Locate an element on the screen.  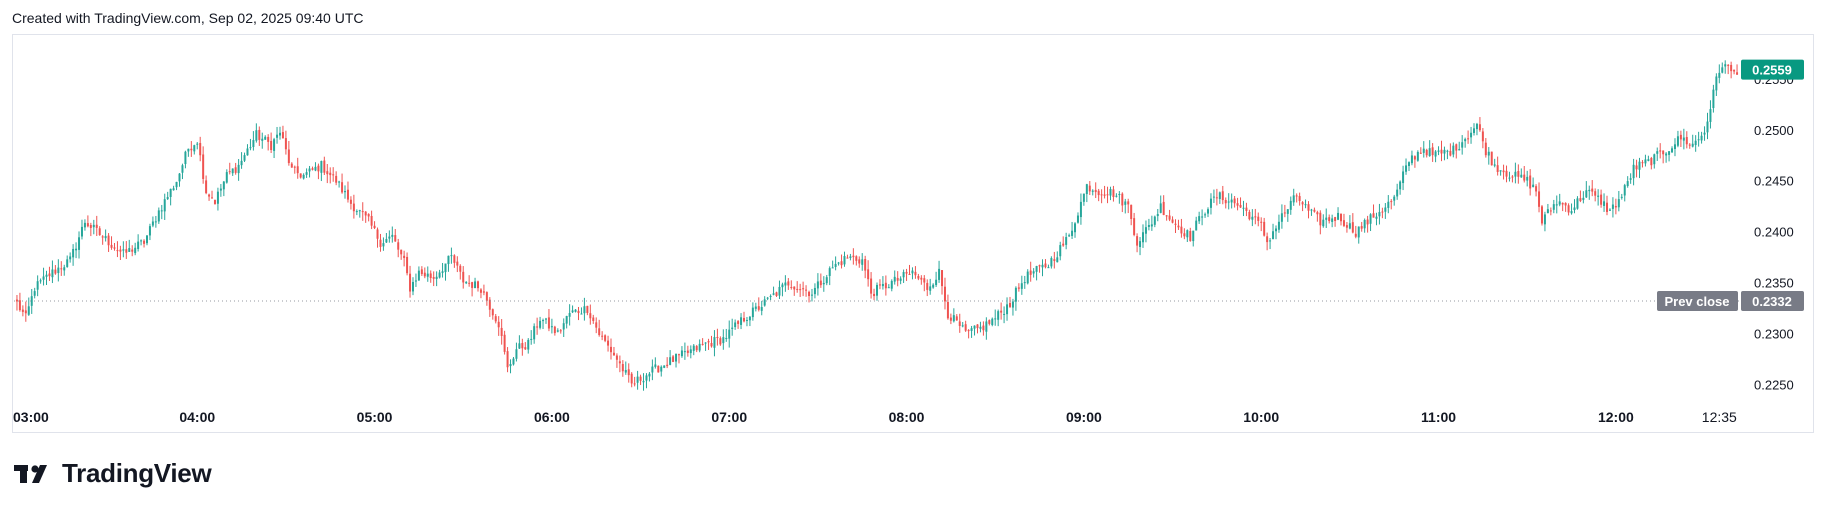
prev-close-label: Prev close is located at coordinates (1696, 301).